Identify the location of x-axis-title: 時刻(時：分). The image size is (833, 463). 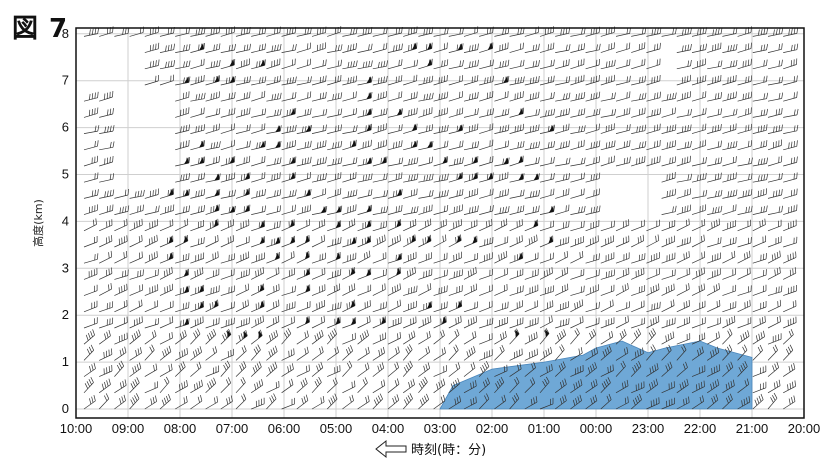
(430, 449).